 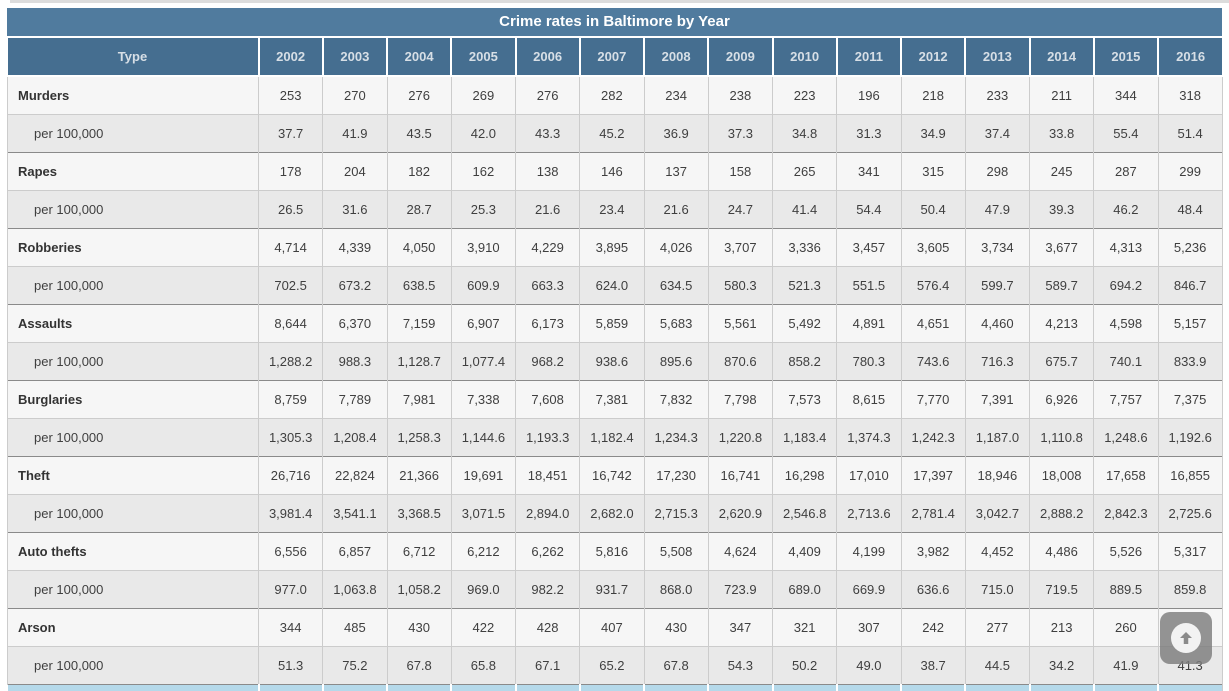 What do you see at coordinates (1126, 437) in the screenshot?
I see `value-cell: 1,248.6` at bounding box center [1126, 437].